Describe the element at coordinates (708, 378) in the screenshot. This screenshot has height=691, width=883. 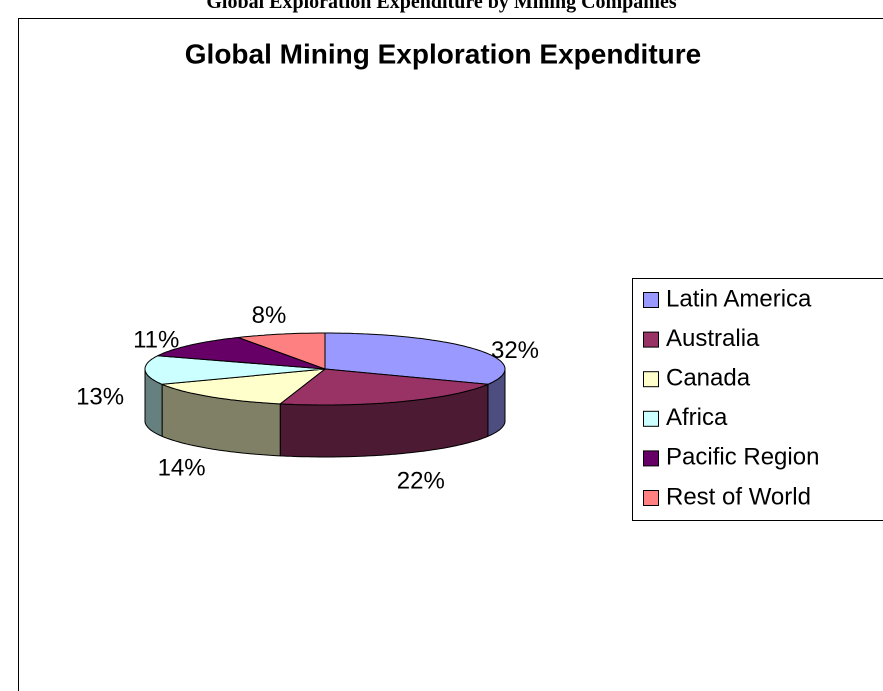
I see `legend-label: Canada` at that location.